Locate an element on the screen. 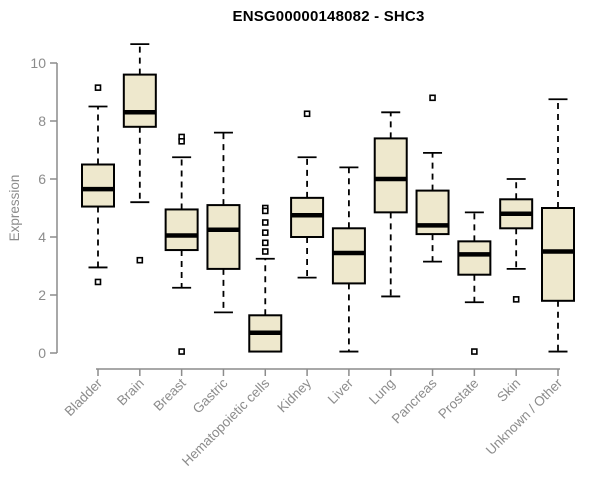  x-category-label: Unknown / Other is located at coordinates (524, 416).